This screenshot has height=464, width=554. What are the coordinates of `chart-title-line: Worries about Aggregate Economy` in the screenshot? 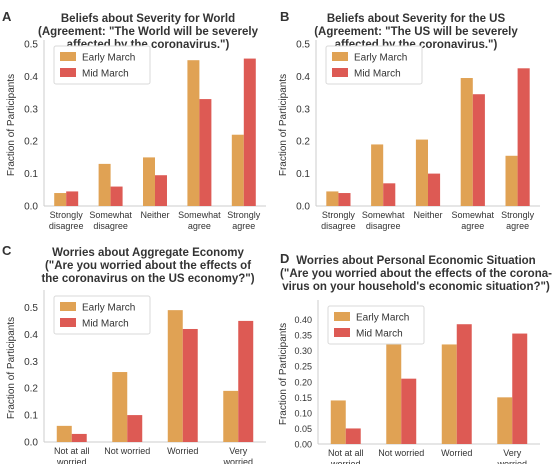 It's located at (148, 253).